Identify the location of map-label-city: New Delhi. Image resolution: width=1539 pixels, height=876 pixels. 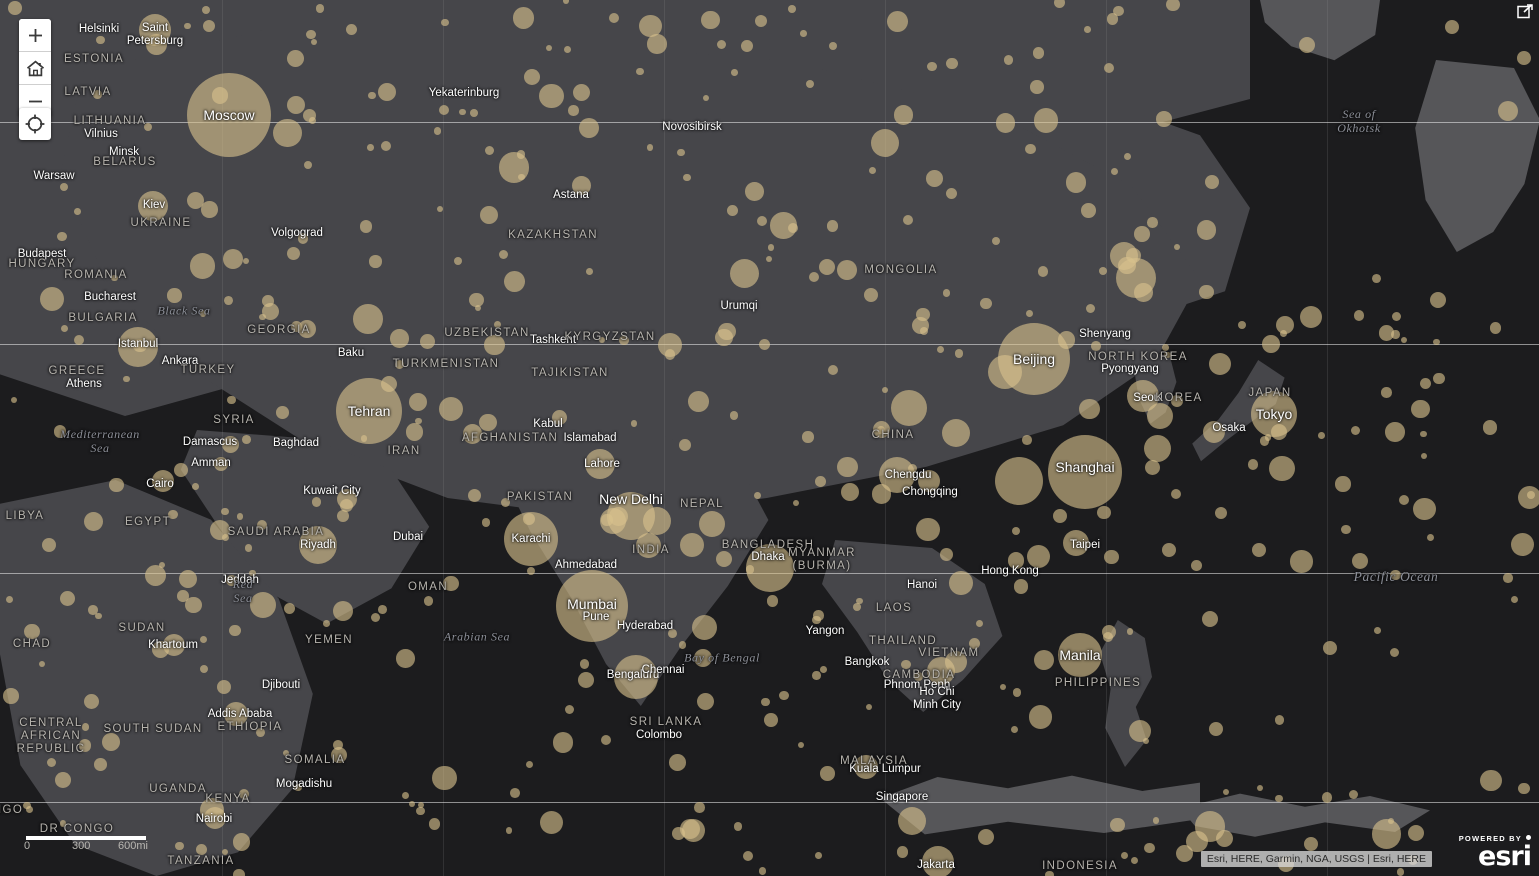
(631, 499).